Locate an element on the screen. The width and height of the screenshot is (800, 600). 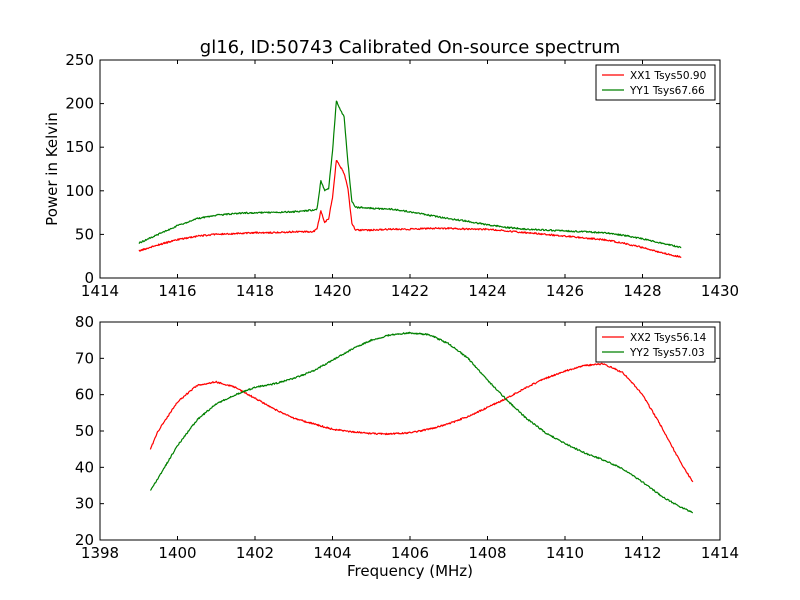
legend-entry: YY1 Tsys67.66 is located at coordinates (667, 91).